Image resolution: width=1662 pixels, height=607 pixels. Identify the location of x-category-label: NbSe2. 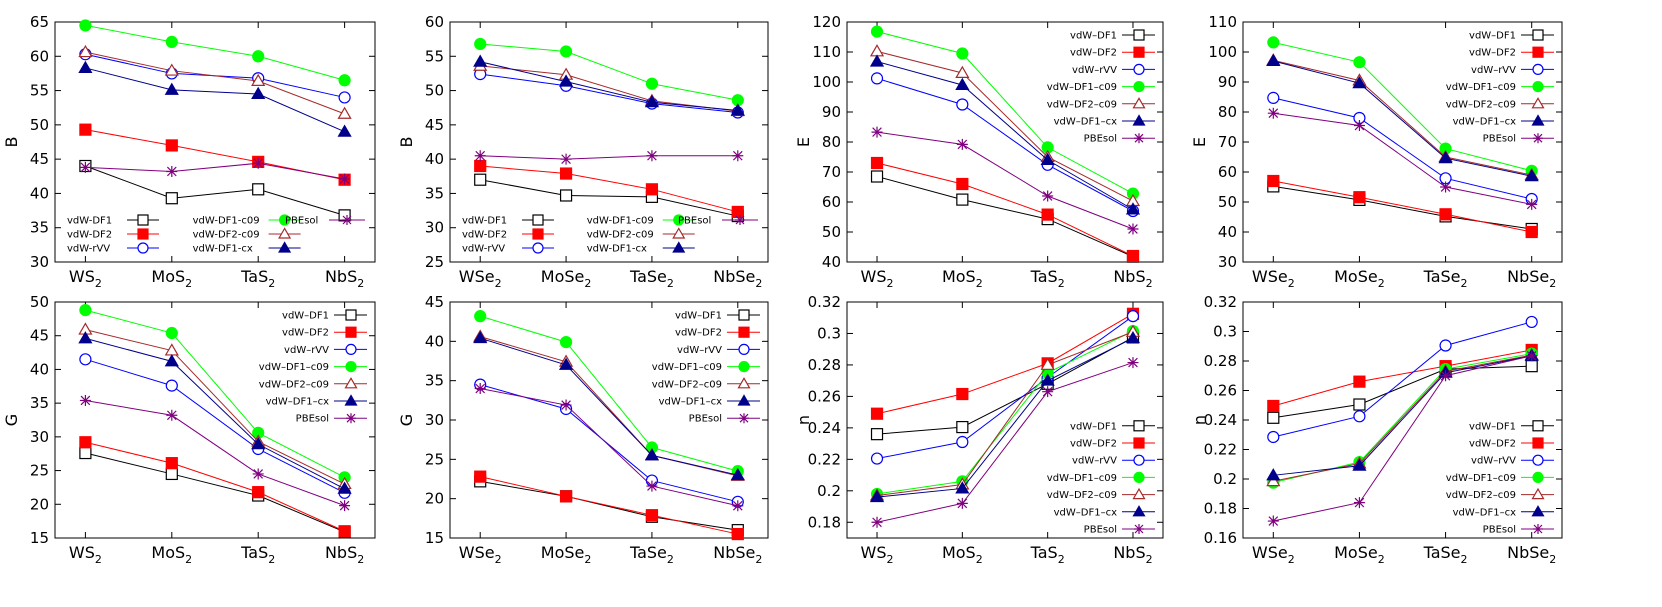
(737, 554).